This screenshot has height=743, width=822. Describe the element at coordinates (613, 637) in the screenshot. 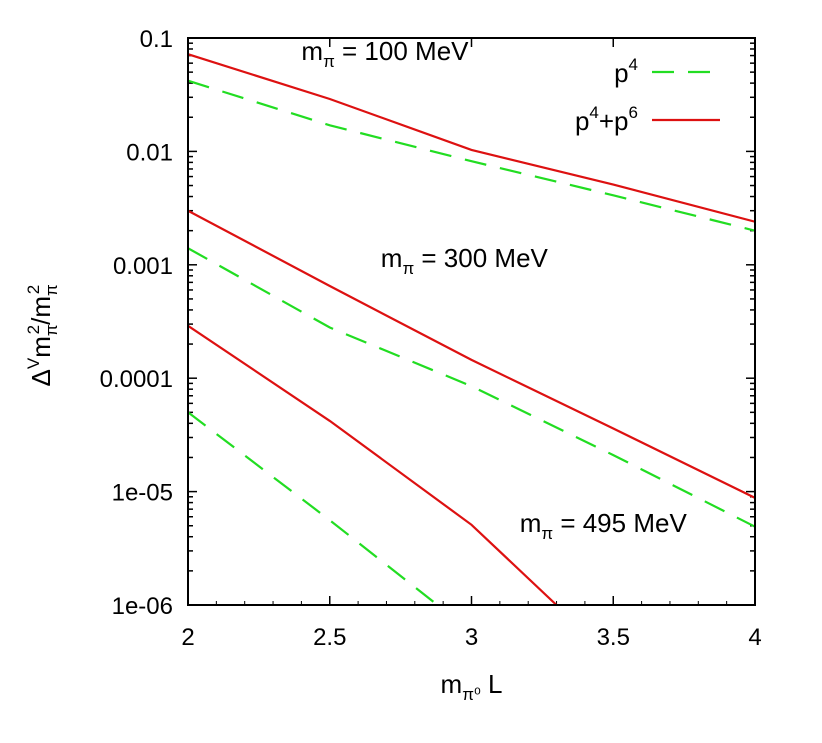

I see `x-tick-label: 3.5` at that location.